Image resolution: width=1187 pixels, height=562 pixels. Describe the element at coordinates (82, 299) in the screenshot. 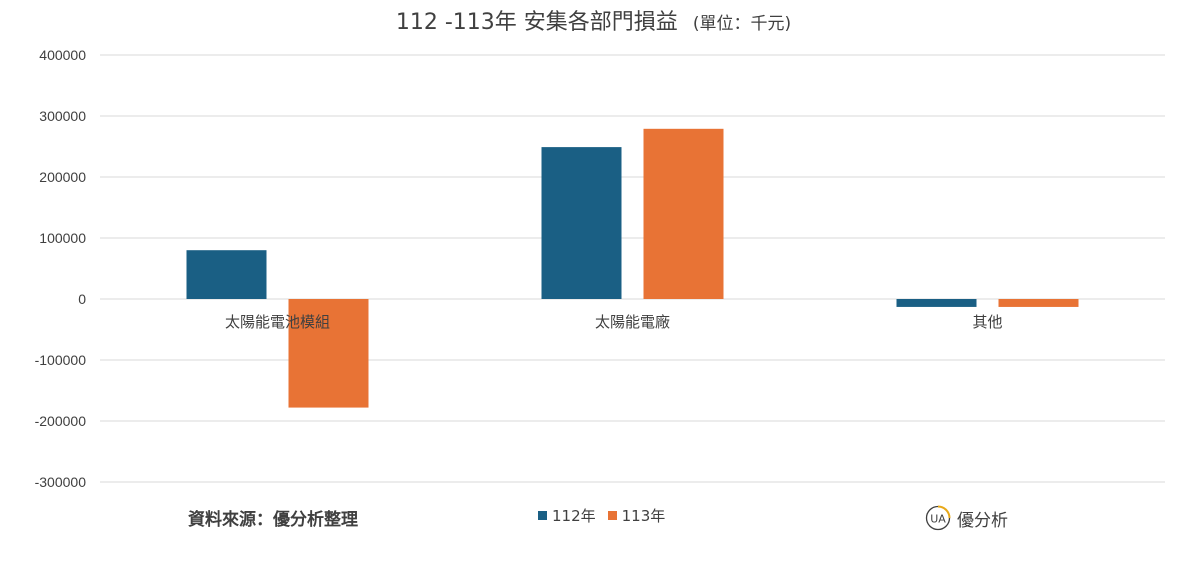

I see `y-tick-label: 0` at that location.